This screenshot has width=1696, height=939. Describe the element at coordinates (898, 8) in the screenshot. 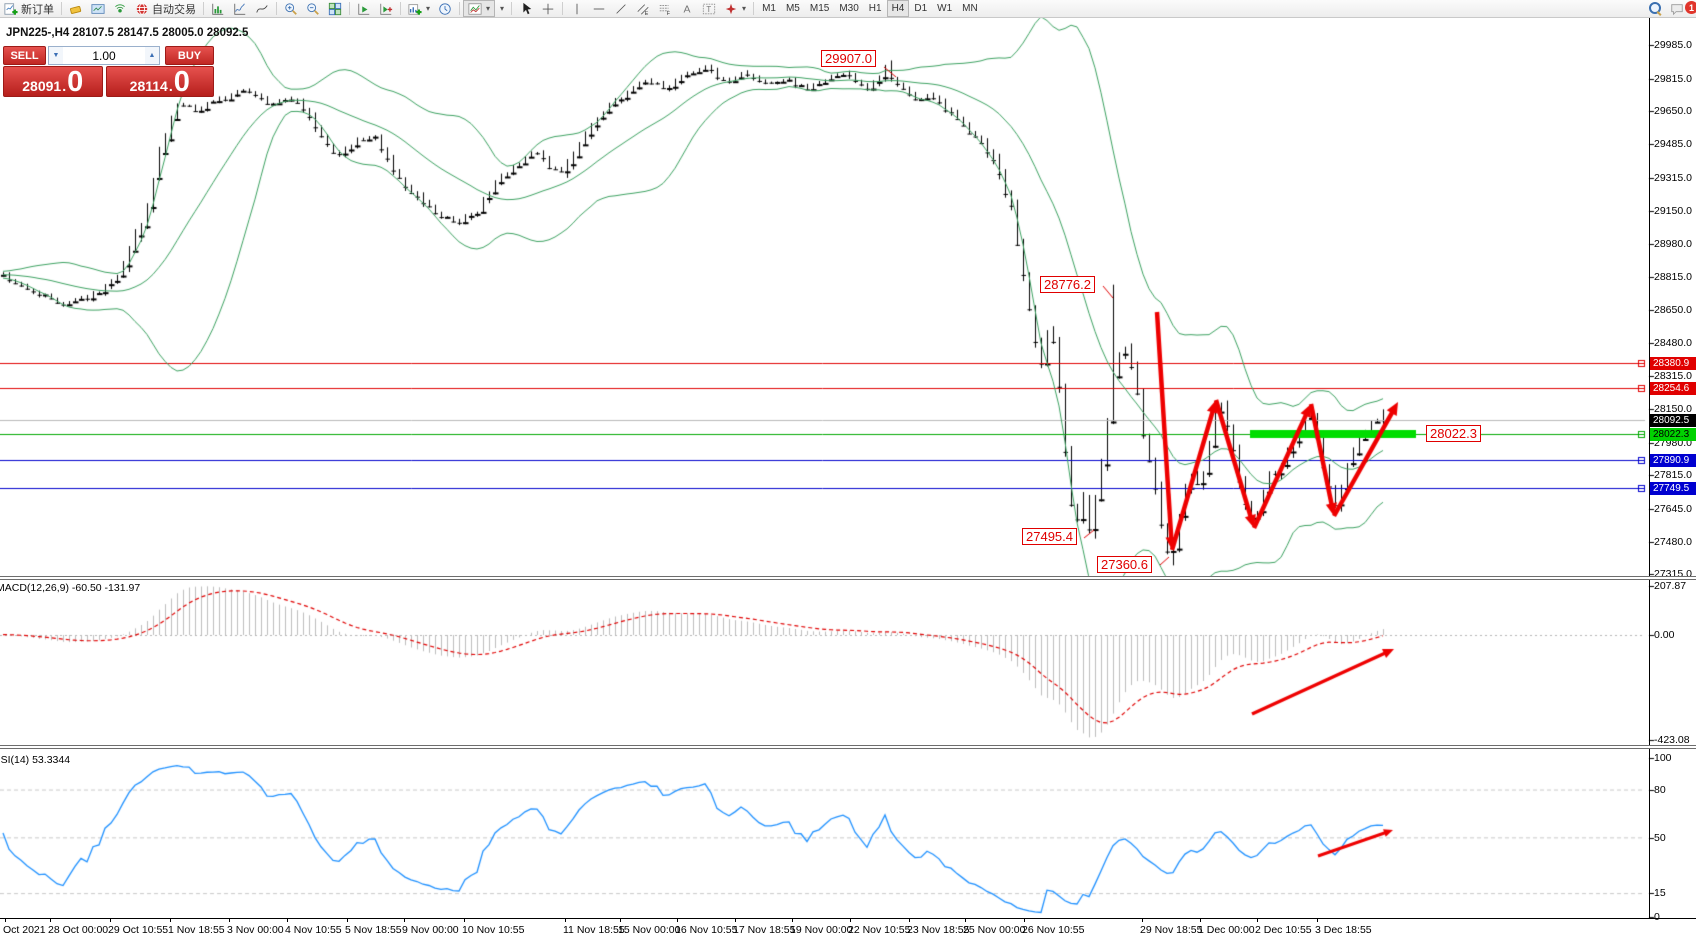

I see `timeframe-h4: H4` at that location.